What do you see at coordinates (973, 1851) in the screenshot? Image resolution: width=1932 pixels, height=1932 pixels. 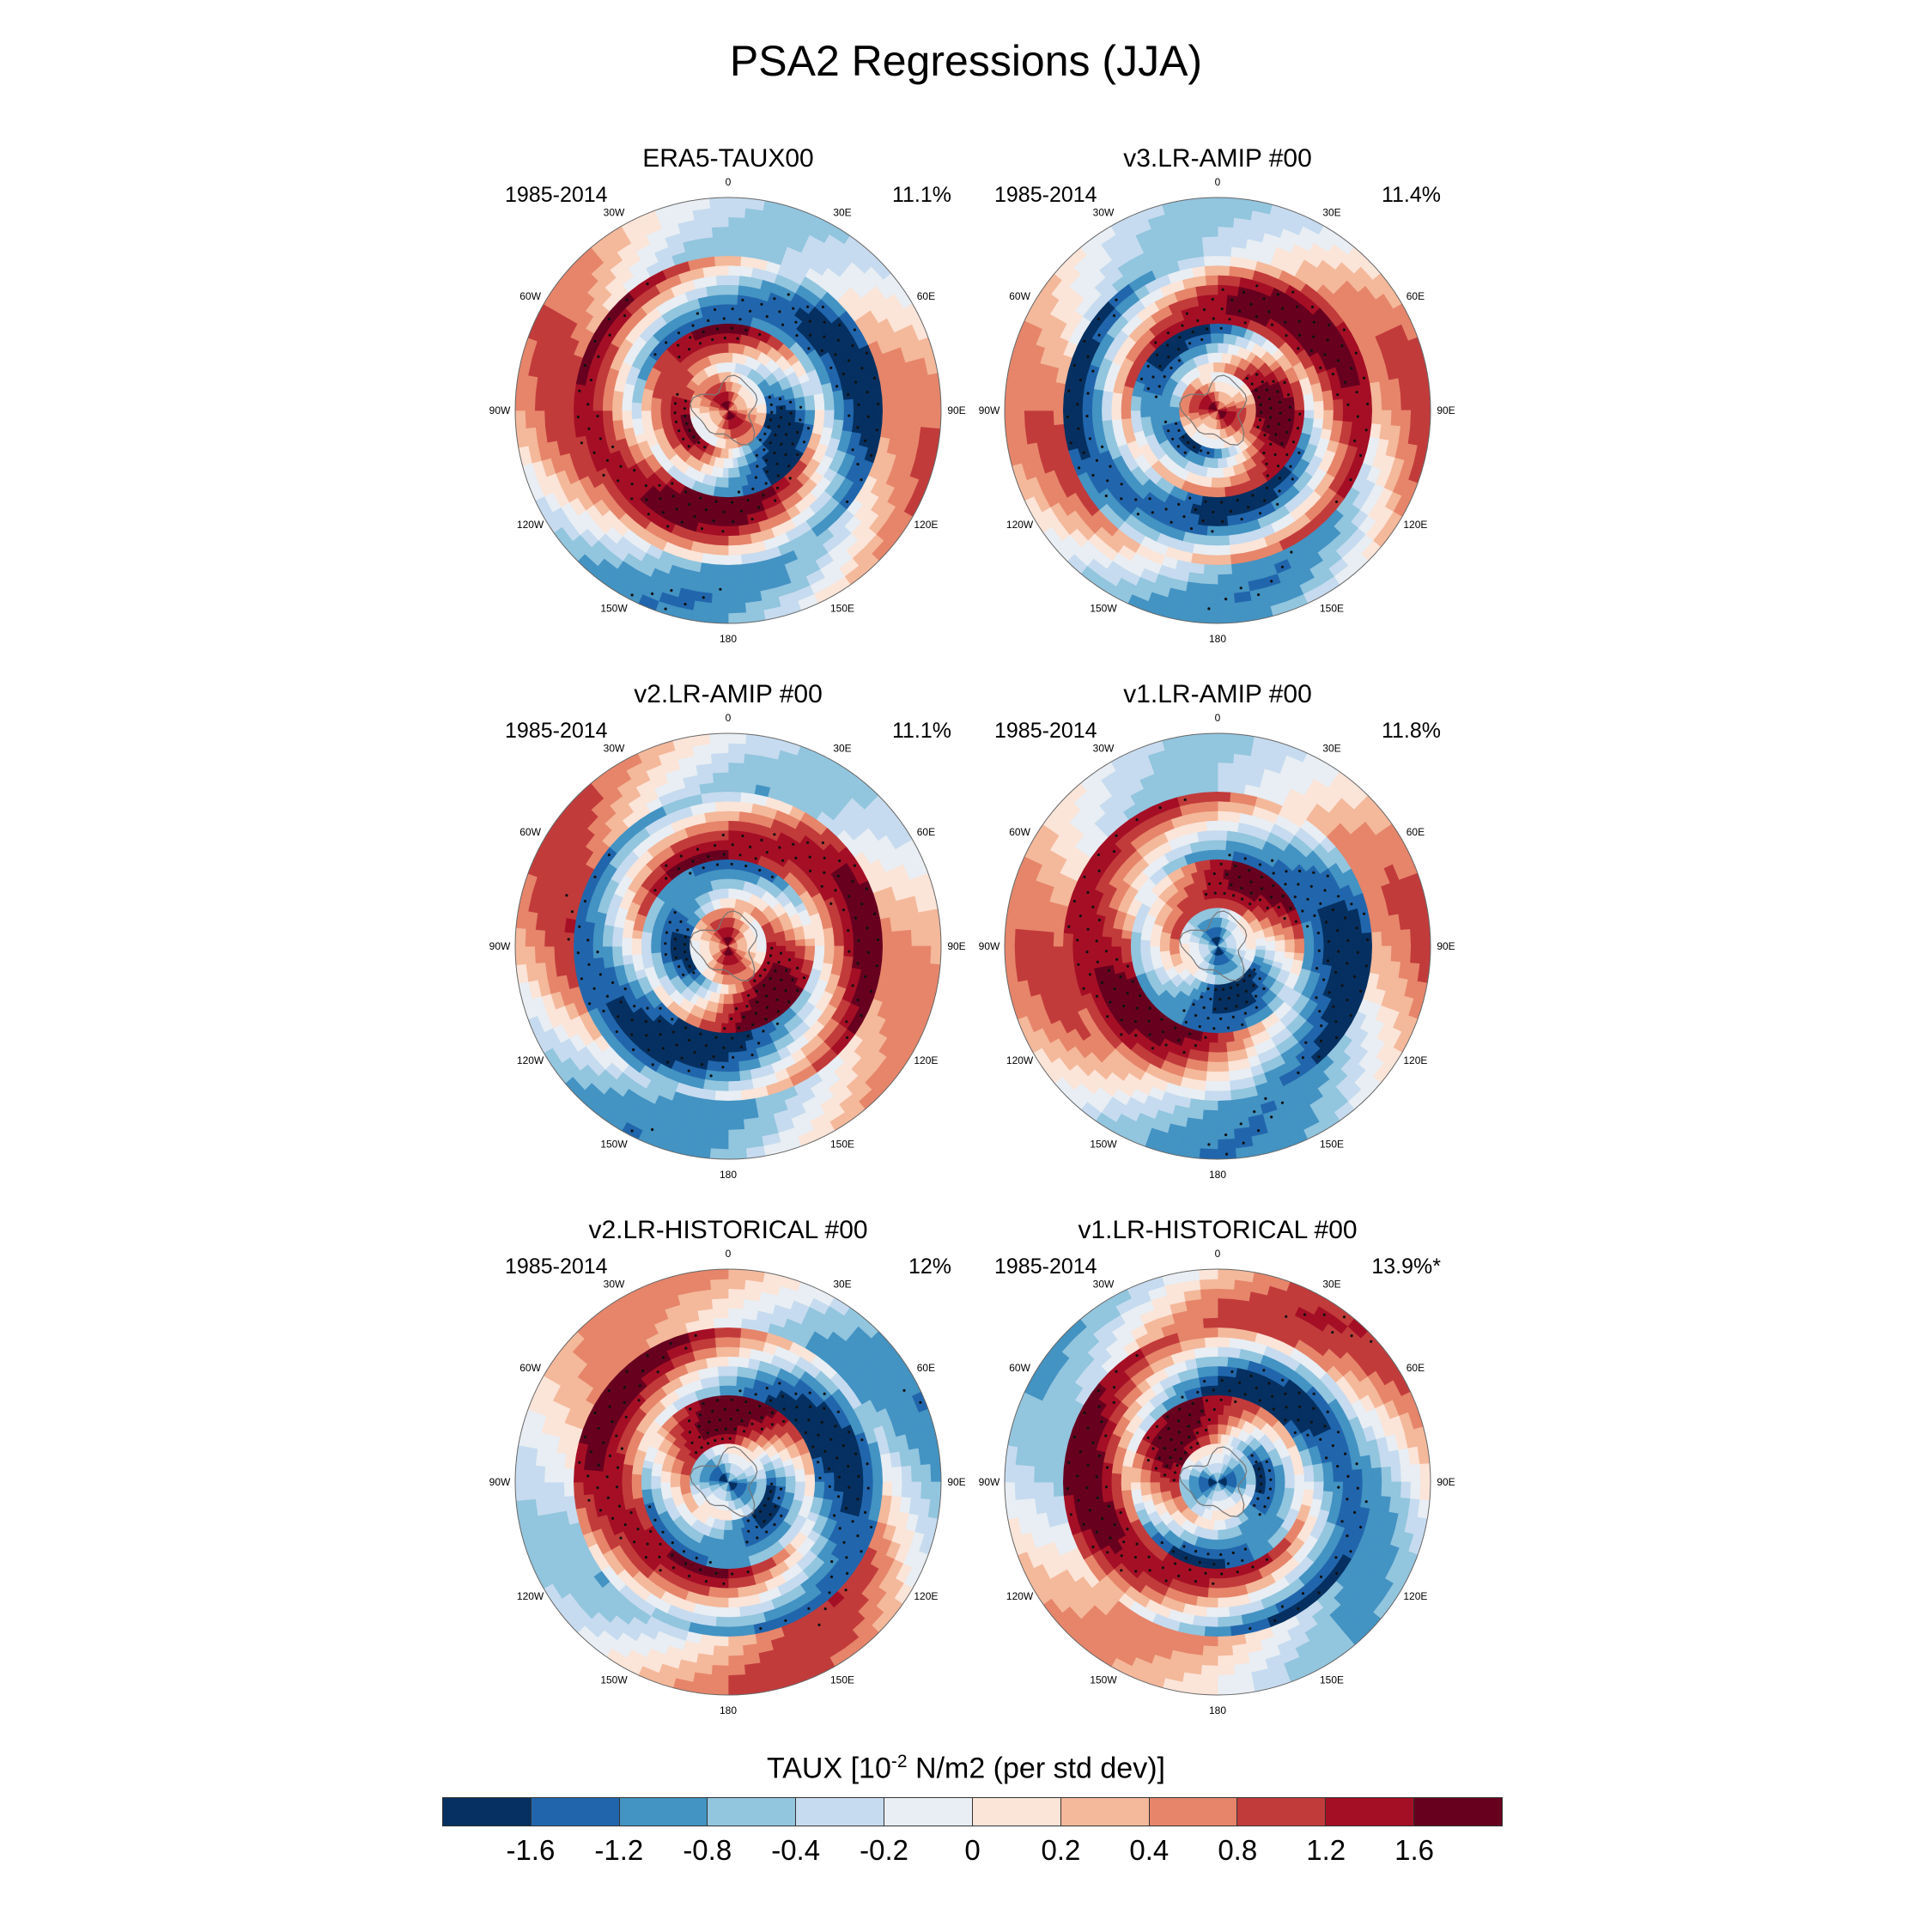 I see `colorbar-labels: -1.6 -1.2 -0.8 -0.4 -0.2 0 0.2 0.4 0.8 1.2 1.6` at bounding box center [973, 1851].